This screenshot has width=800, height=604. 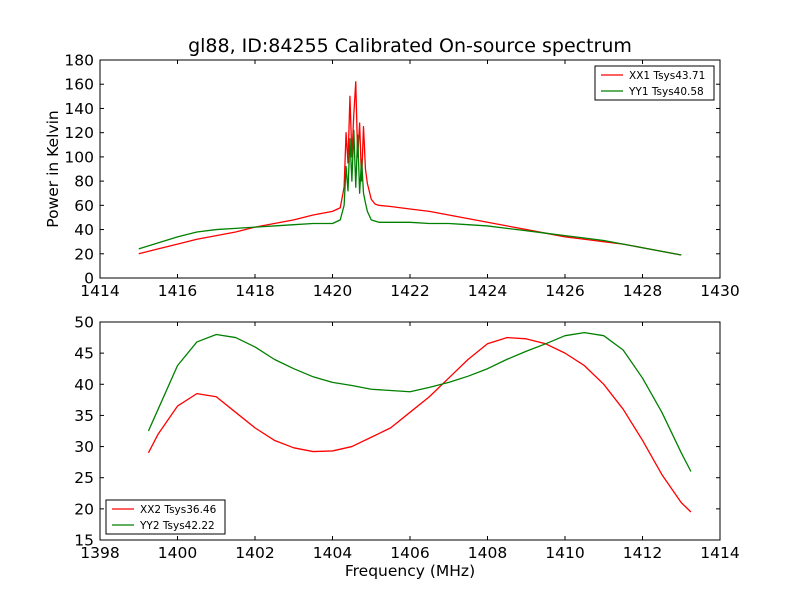 I want to click on top-y-axis-title: Power in Kelvin, so click(x=53, y=168).